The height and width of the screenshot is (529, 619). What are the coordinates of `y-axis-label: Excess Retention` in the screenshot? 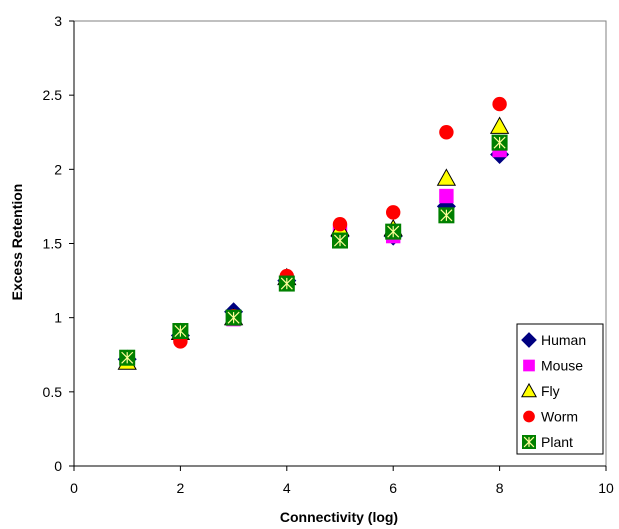 It's located at (17, 242).